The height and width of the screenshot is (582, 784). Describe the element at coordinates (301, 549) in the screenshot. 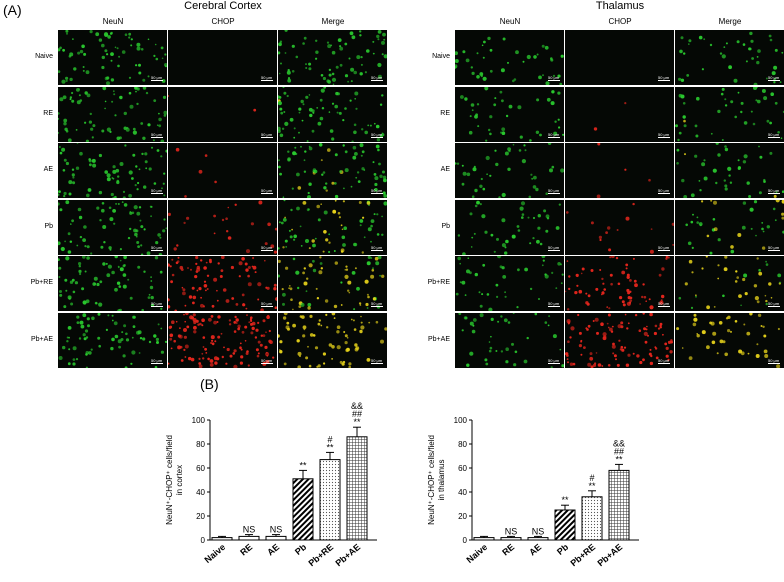

I see `x-tick-label: Pb` at that location.